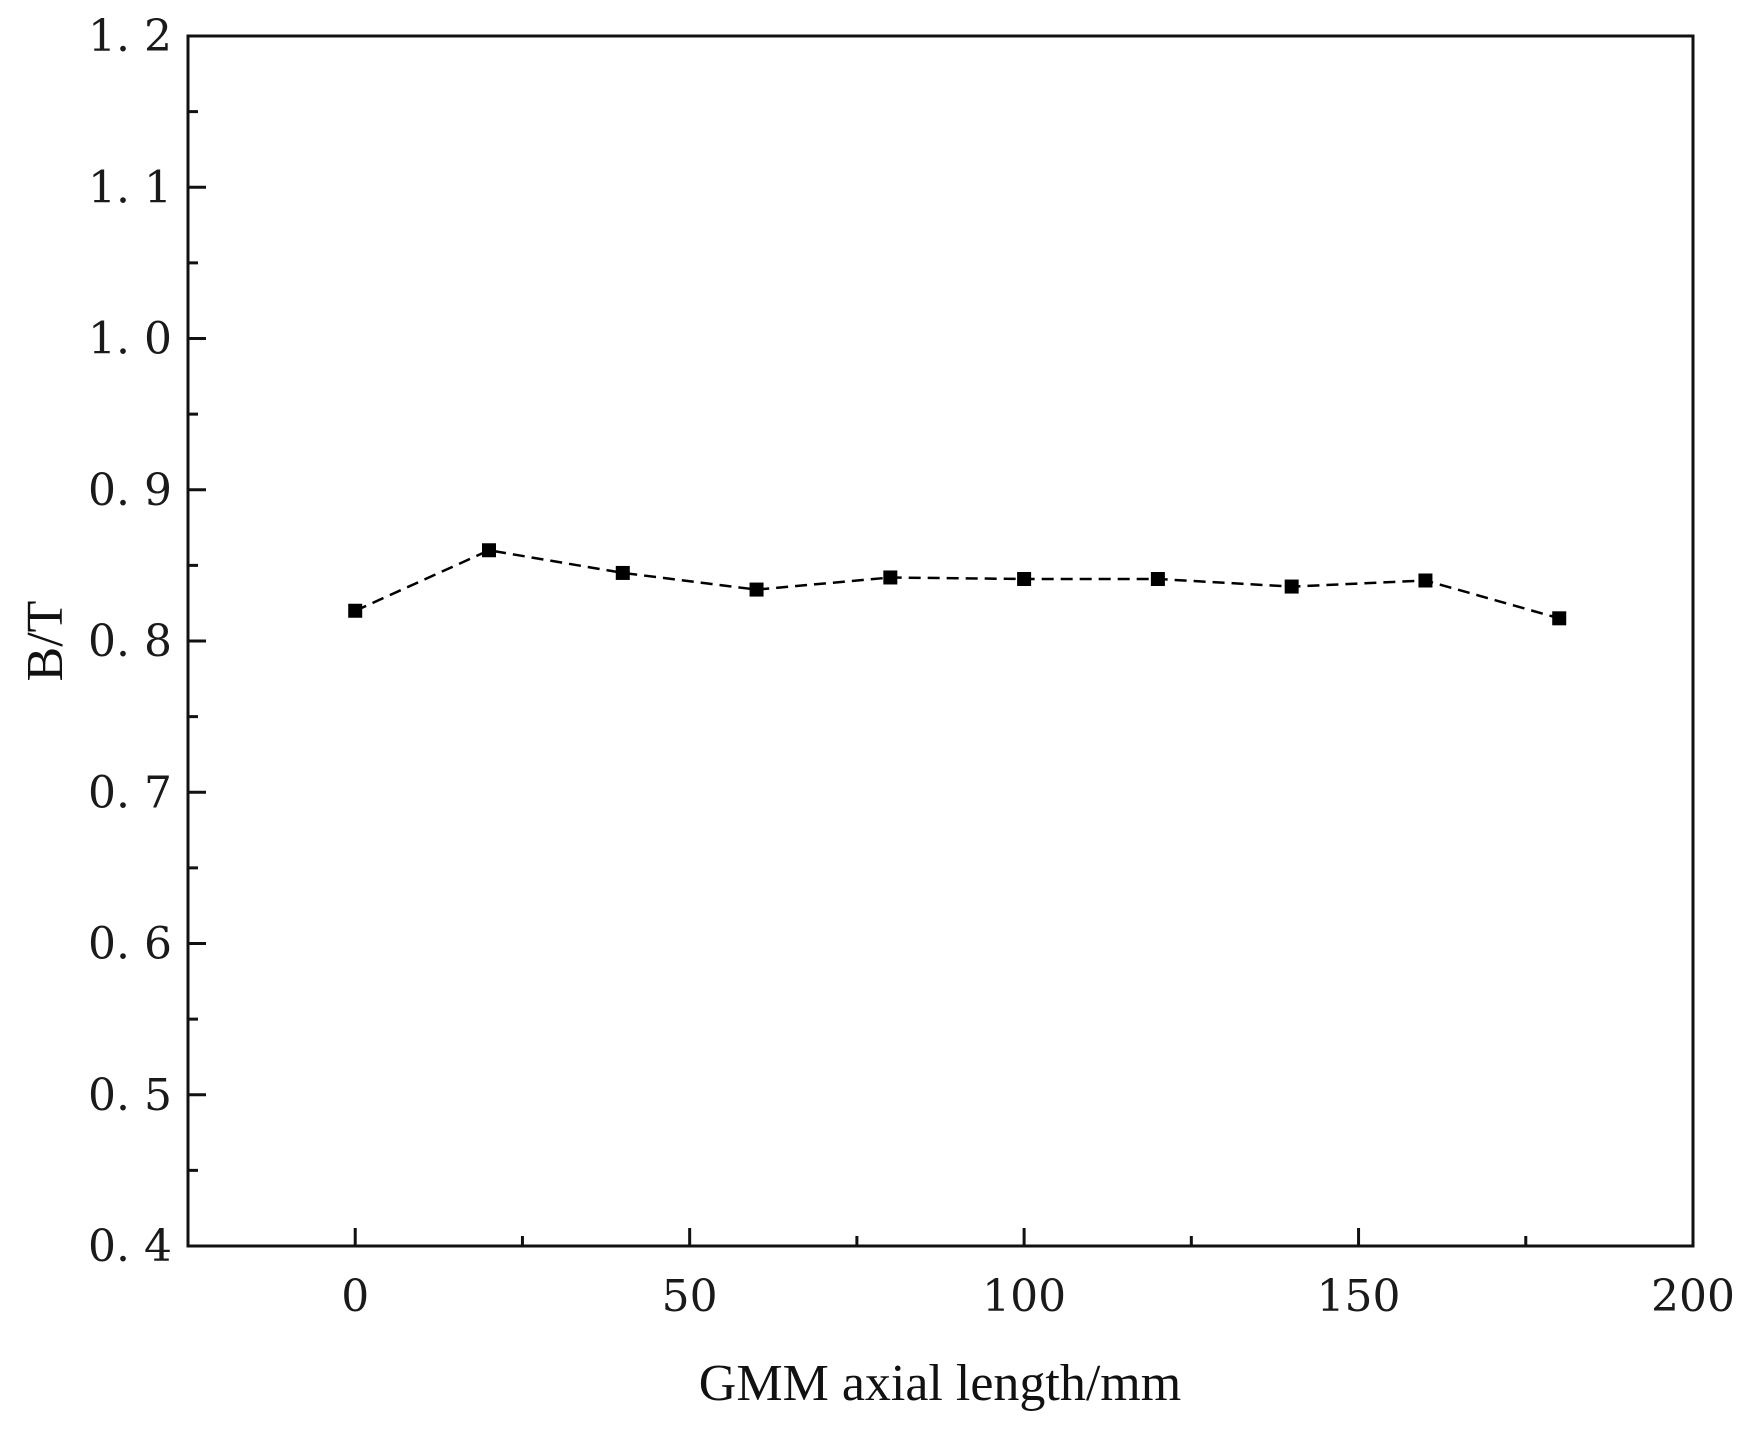 The height and width of the screenshot is (1430, 1738). What do you see at coordinates (130, 36) in the screenshot?
I see `y-tick-label: 1. 2` at bounding box center [130, 36].